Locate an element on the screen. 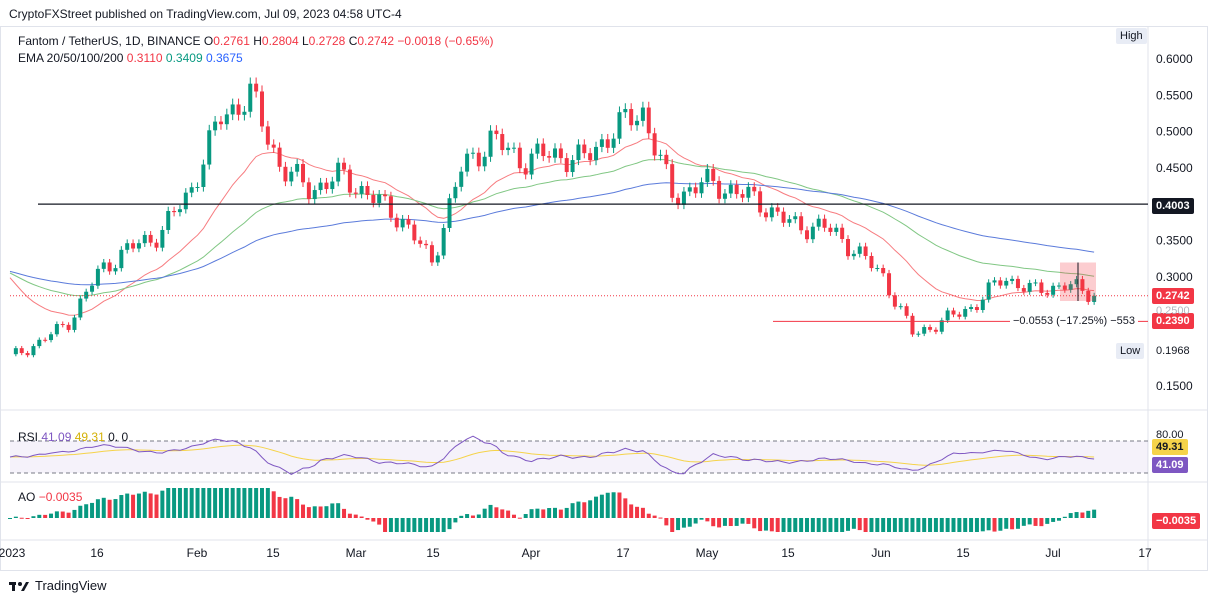 This screenshot has width=1219, height=603. time-tick-label: 15 is located at coordinates (433, 553).